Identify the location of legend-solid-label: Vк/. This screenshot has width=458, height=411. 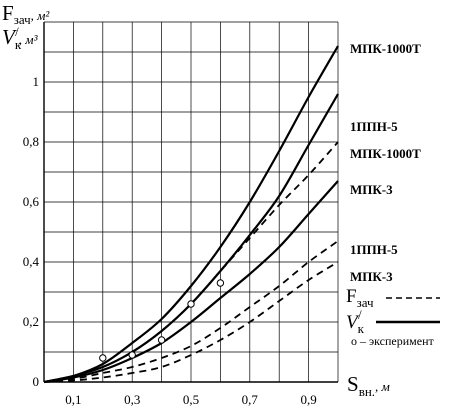
(355, 321).